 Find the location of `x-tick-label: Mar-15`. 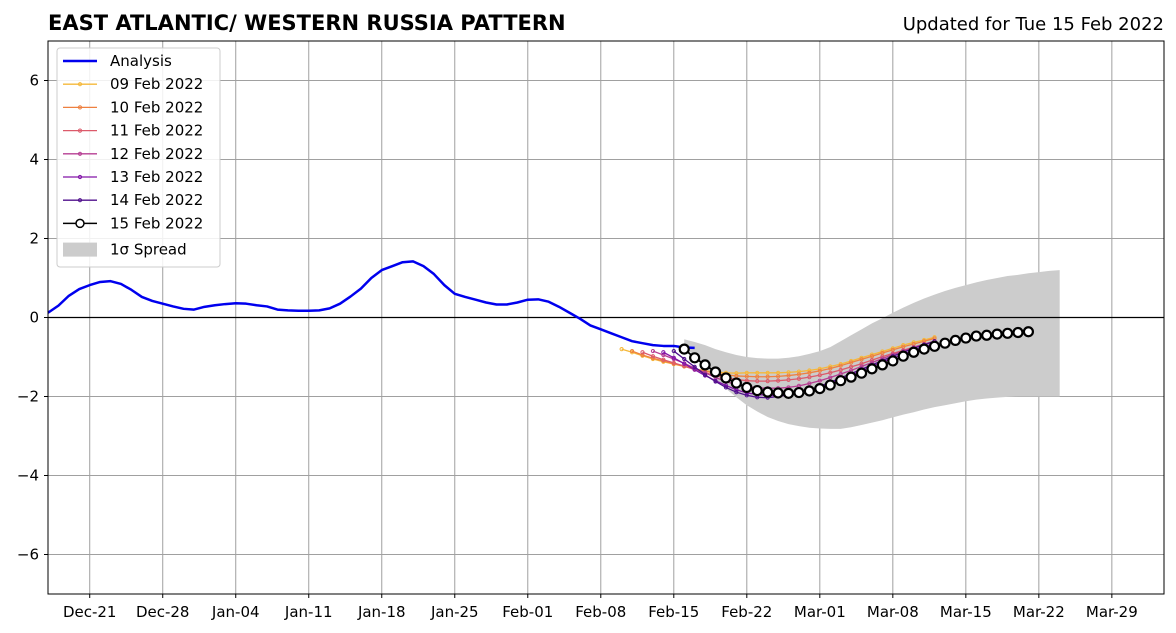

x-tick-label: Mar-15 is located at coordinates (966, 612).